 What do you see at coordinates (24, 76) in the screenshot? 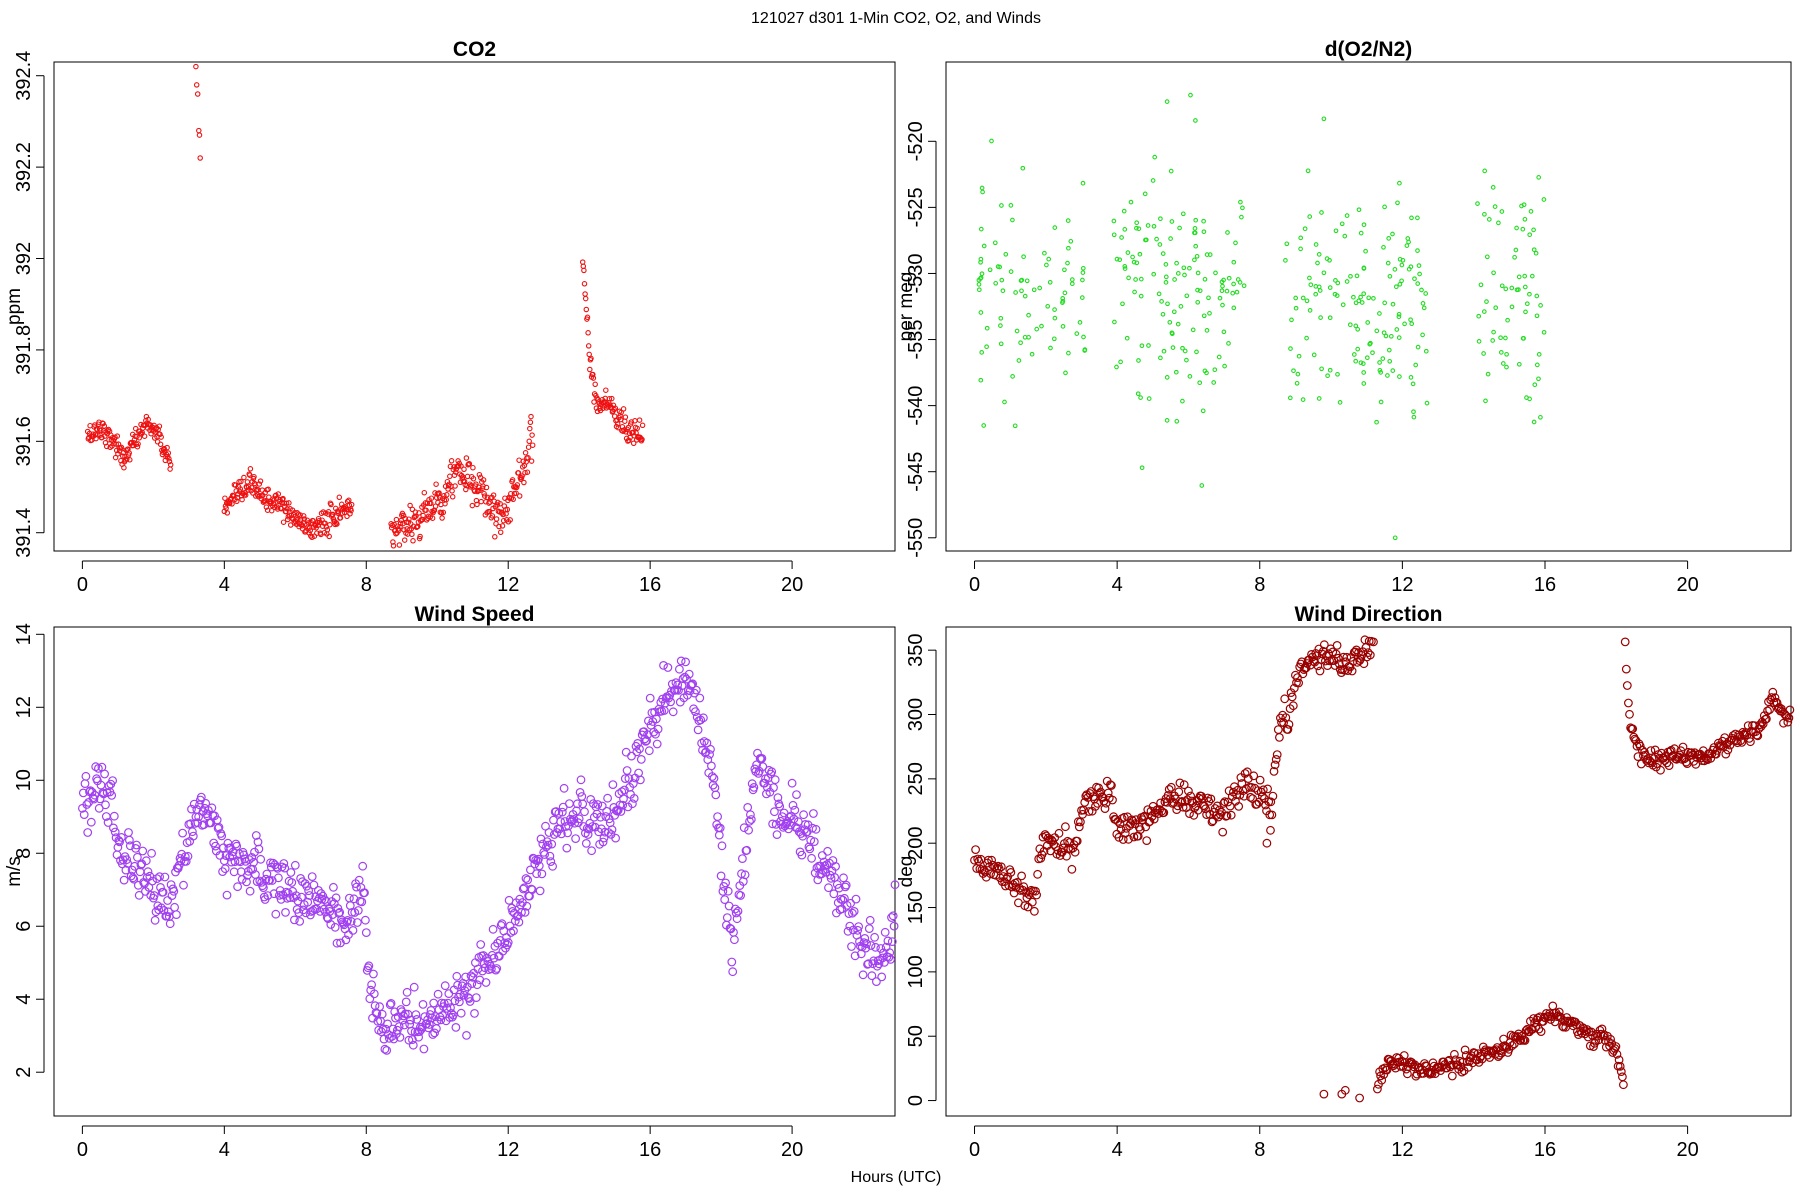
I see `co2-y-tick-label: 392.4` at bounding box center [24, 76].